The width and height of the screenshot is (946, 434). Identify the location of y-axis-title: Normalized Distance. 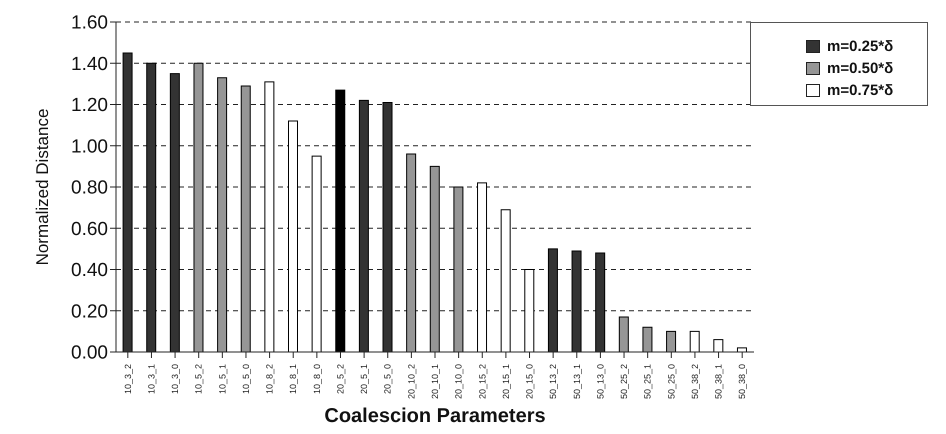
(42, 187).